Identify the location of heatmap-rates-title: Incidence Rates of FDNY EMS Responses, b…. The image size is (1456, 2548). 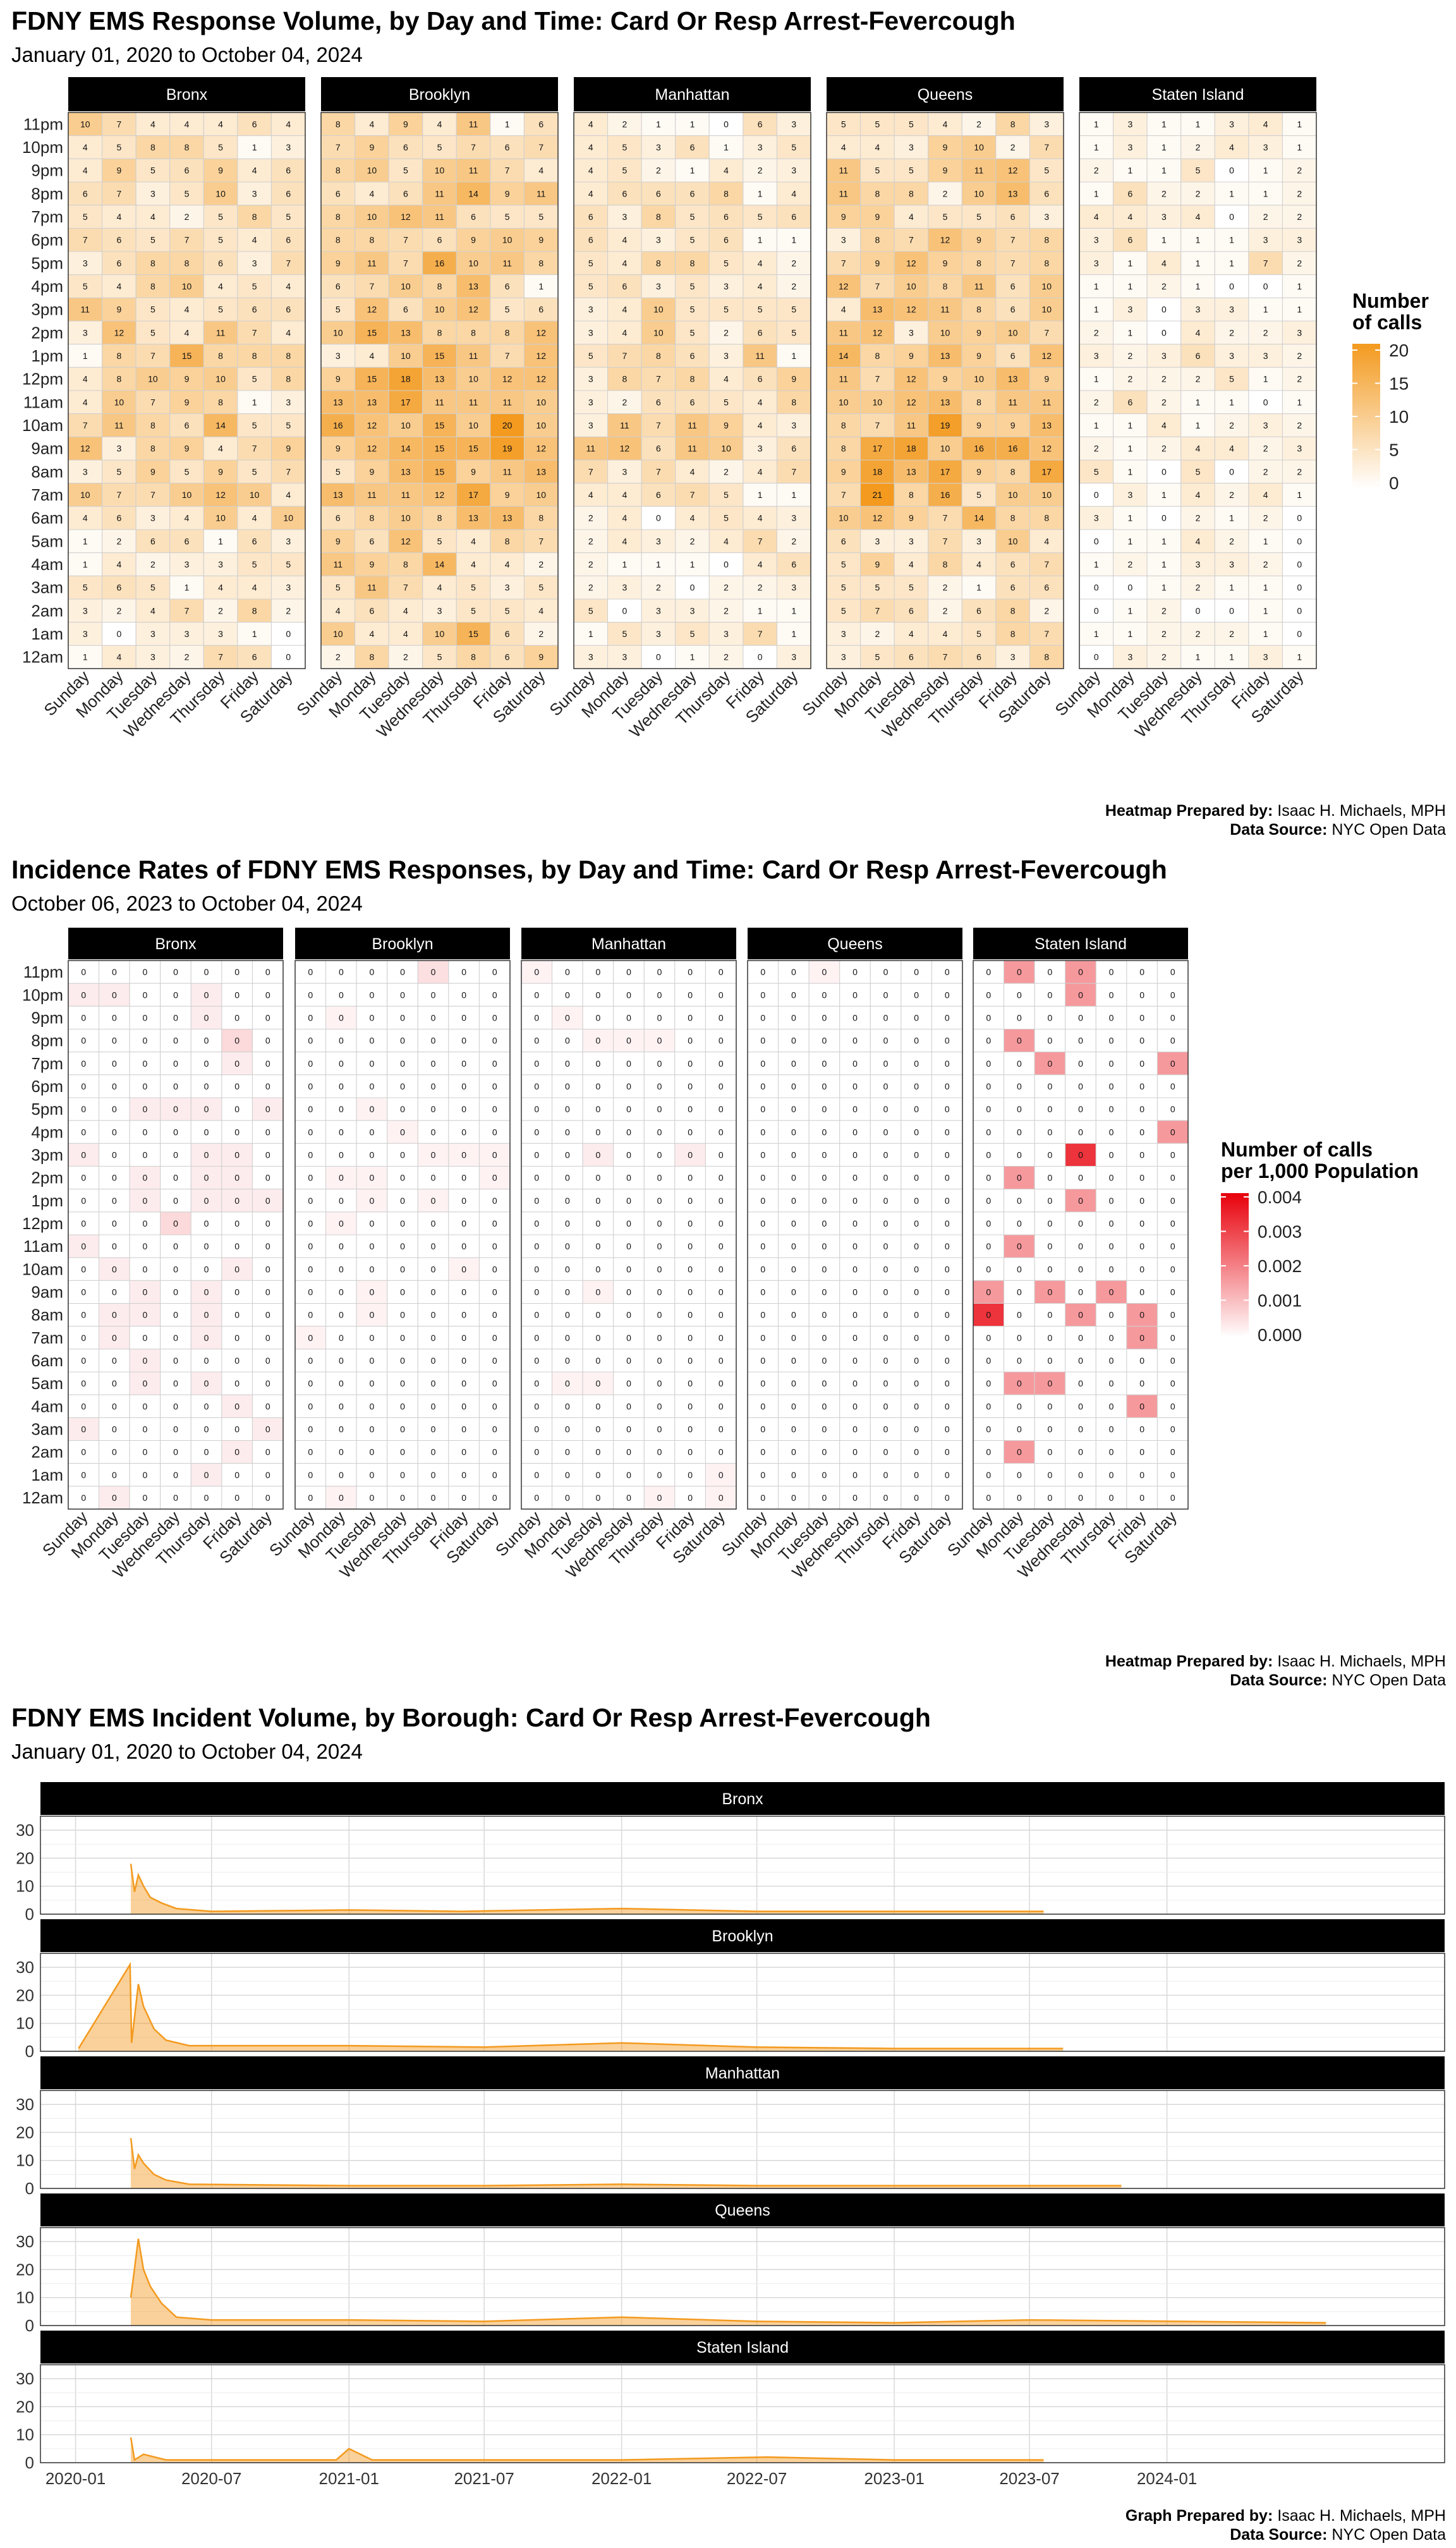
(589, 869).